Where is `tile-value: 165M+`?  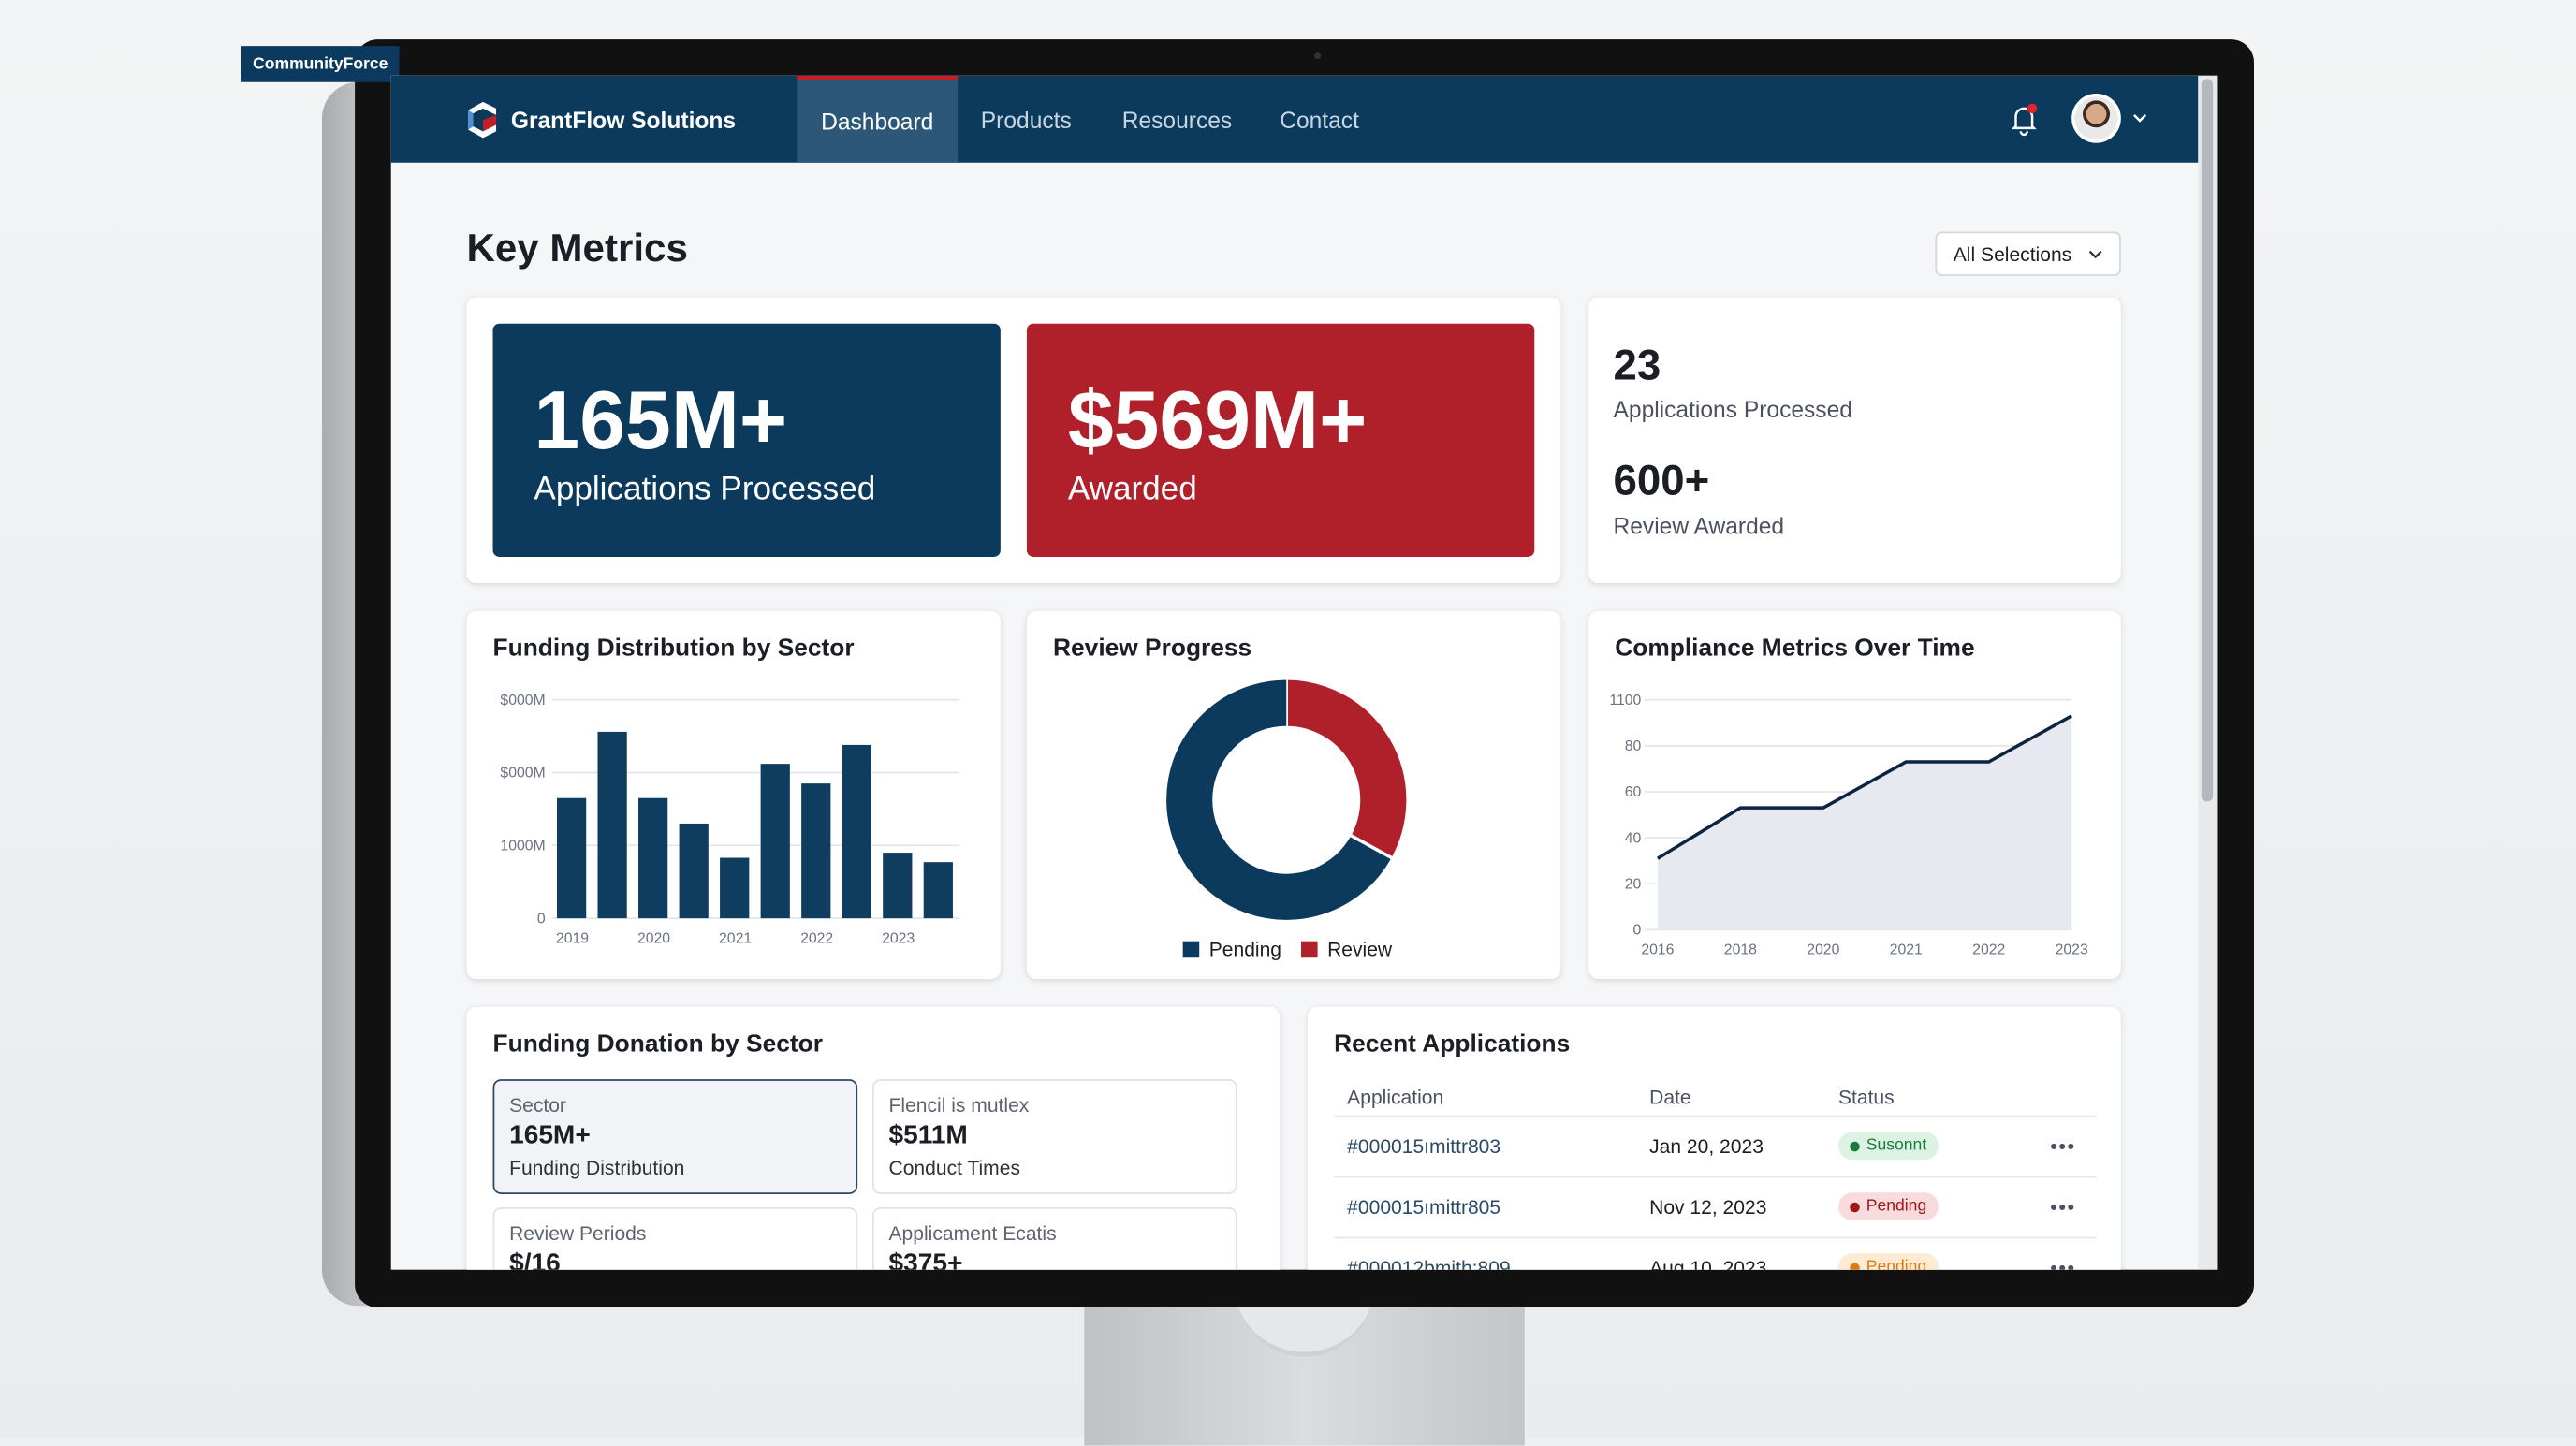
tile-value: 165M+ is located at coordinates (550, 1135).